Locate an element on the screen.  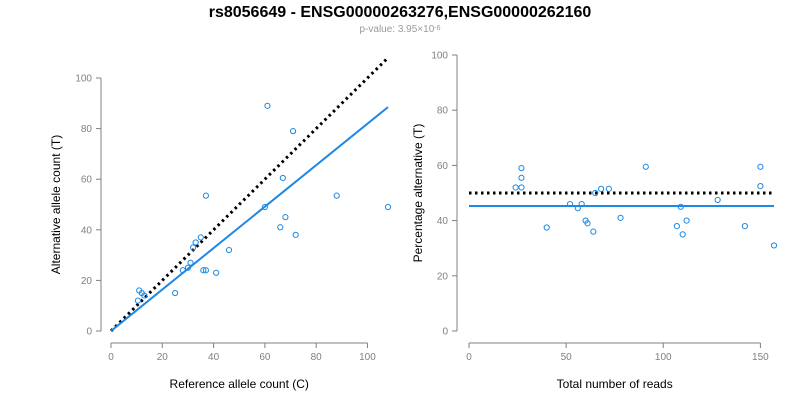
y-axis-label: Alternative allele count (T) is located at coordinates (56, 204).